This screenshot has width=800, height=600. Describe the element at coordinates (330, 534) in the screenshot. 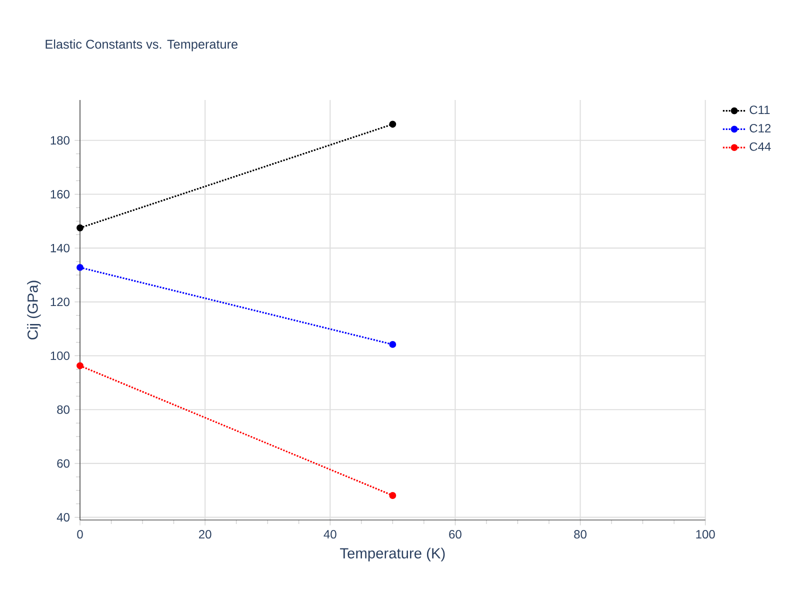

I see `x-tick-label: 40` at that location.